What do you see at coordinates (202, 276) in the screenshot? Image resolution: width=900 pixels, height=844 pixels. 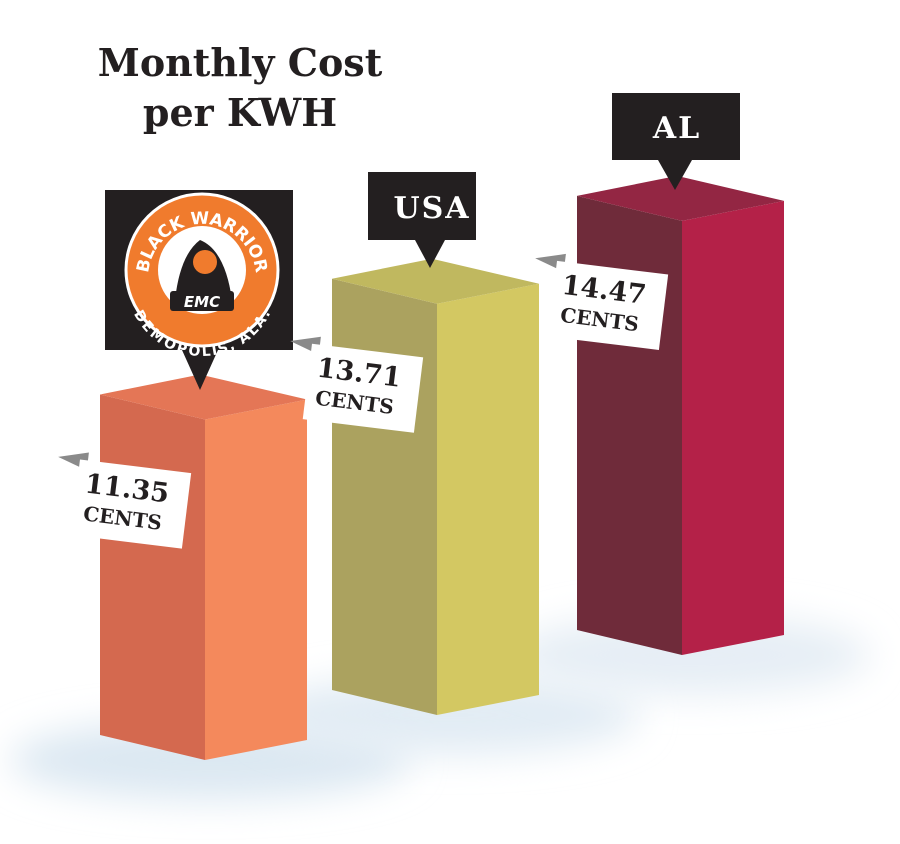 I see `logo: BLACK WARRIOR EMC DEMOPOLIS, ALA.` at bounding box center [202, 276].